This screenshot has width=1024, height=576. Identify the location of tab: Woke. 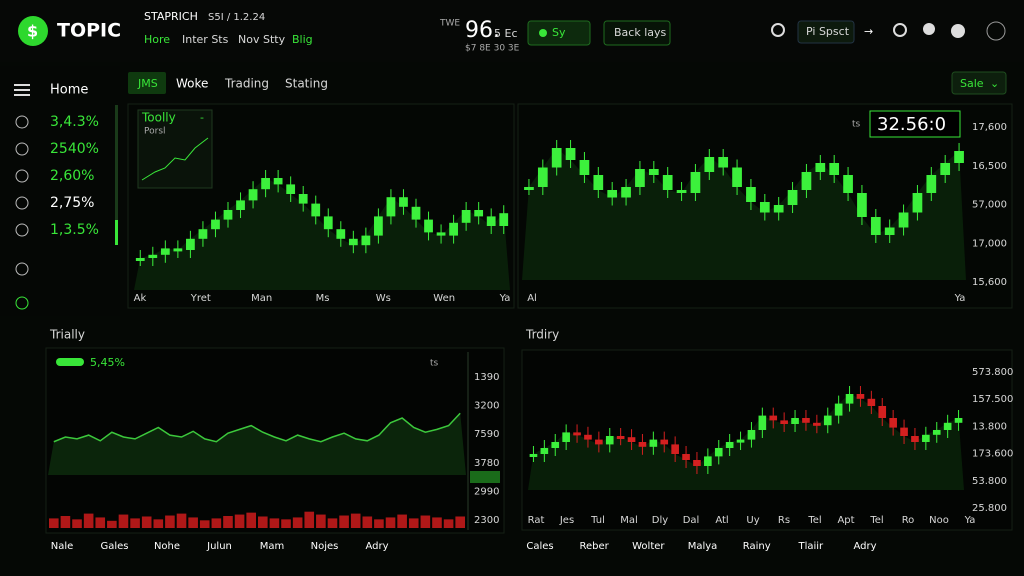
(192, 84).